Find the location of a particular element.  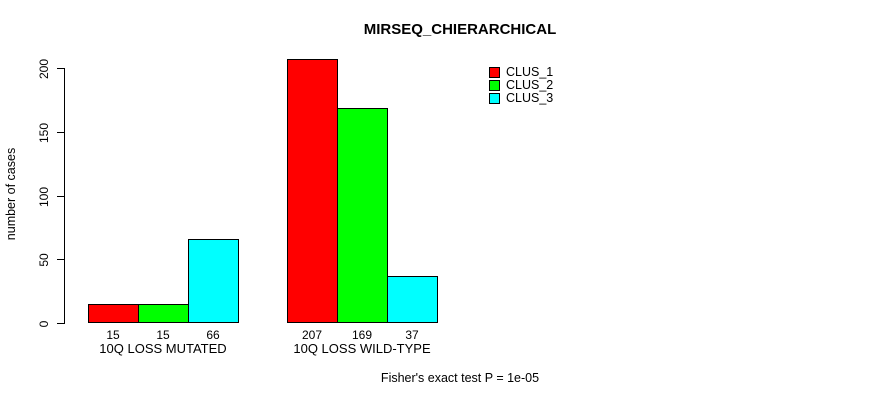

bar-value-label: 169 is located at coordinates (362, 335).